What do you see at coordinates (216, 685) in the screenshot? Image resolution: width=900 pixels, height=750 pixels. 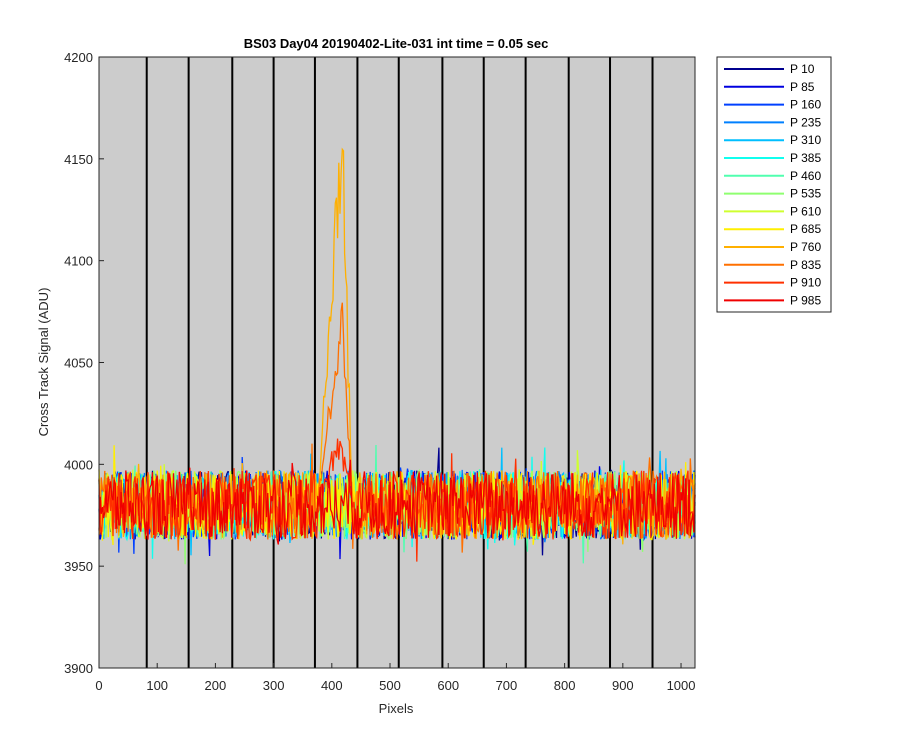 I see `x-tick-label-200: 200` at bounding box center [216, 685].